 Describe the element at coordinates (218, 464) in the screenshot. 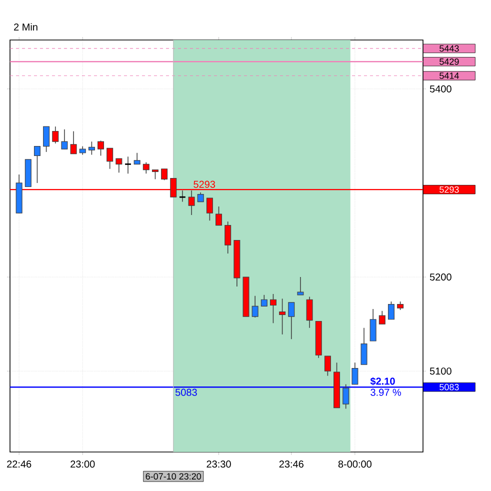

I see `x-tick-label: 23:30` at that location.